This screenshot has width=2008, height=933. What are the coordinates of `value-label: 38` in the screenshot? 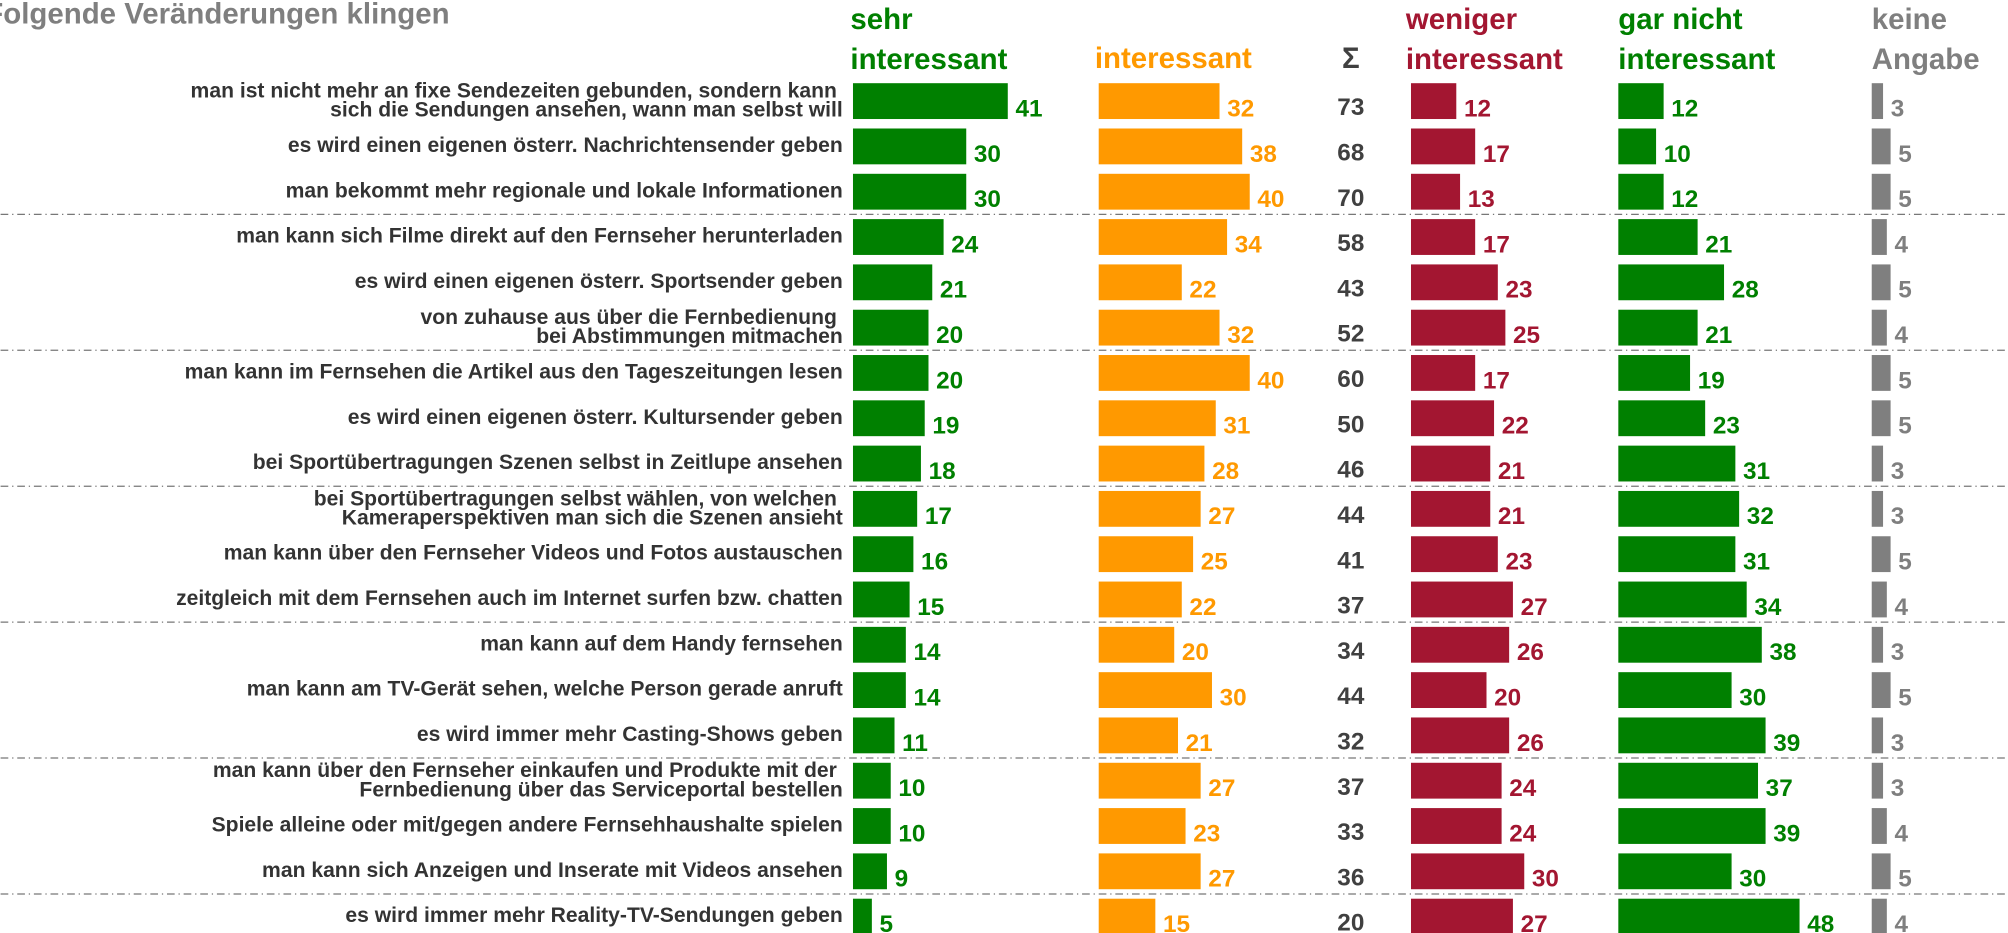 It's located at (1782, 652).